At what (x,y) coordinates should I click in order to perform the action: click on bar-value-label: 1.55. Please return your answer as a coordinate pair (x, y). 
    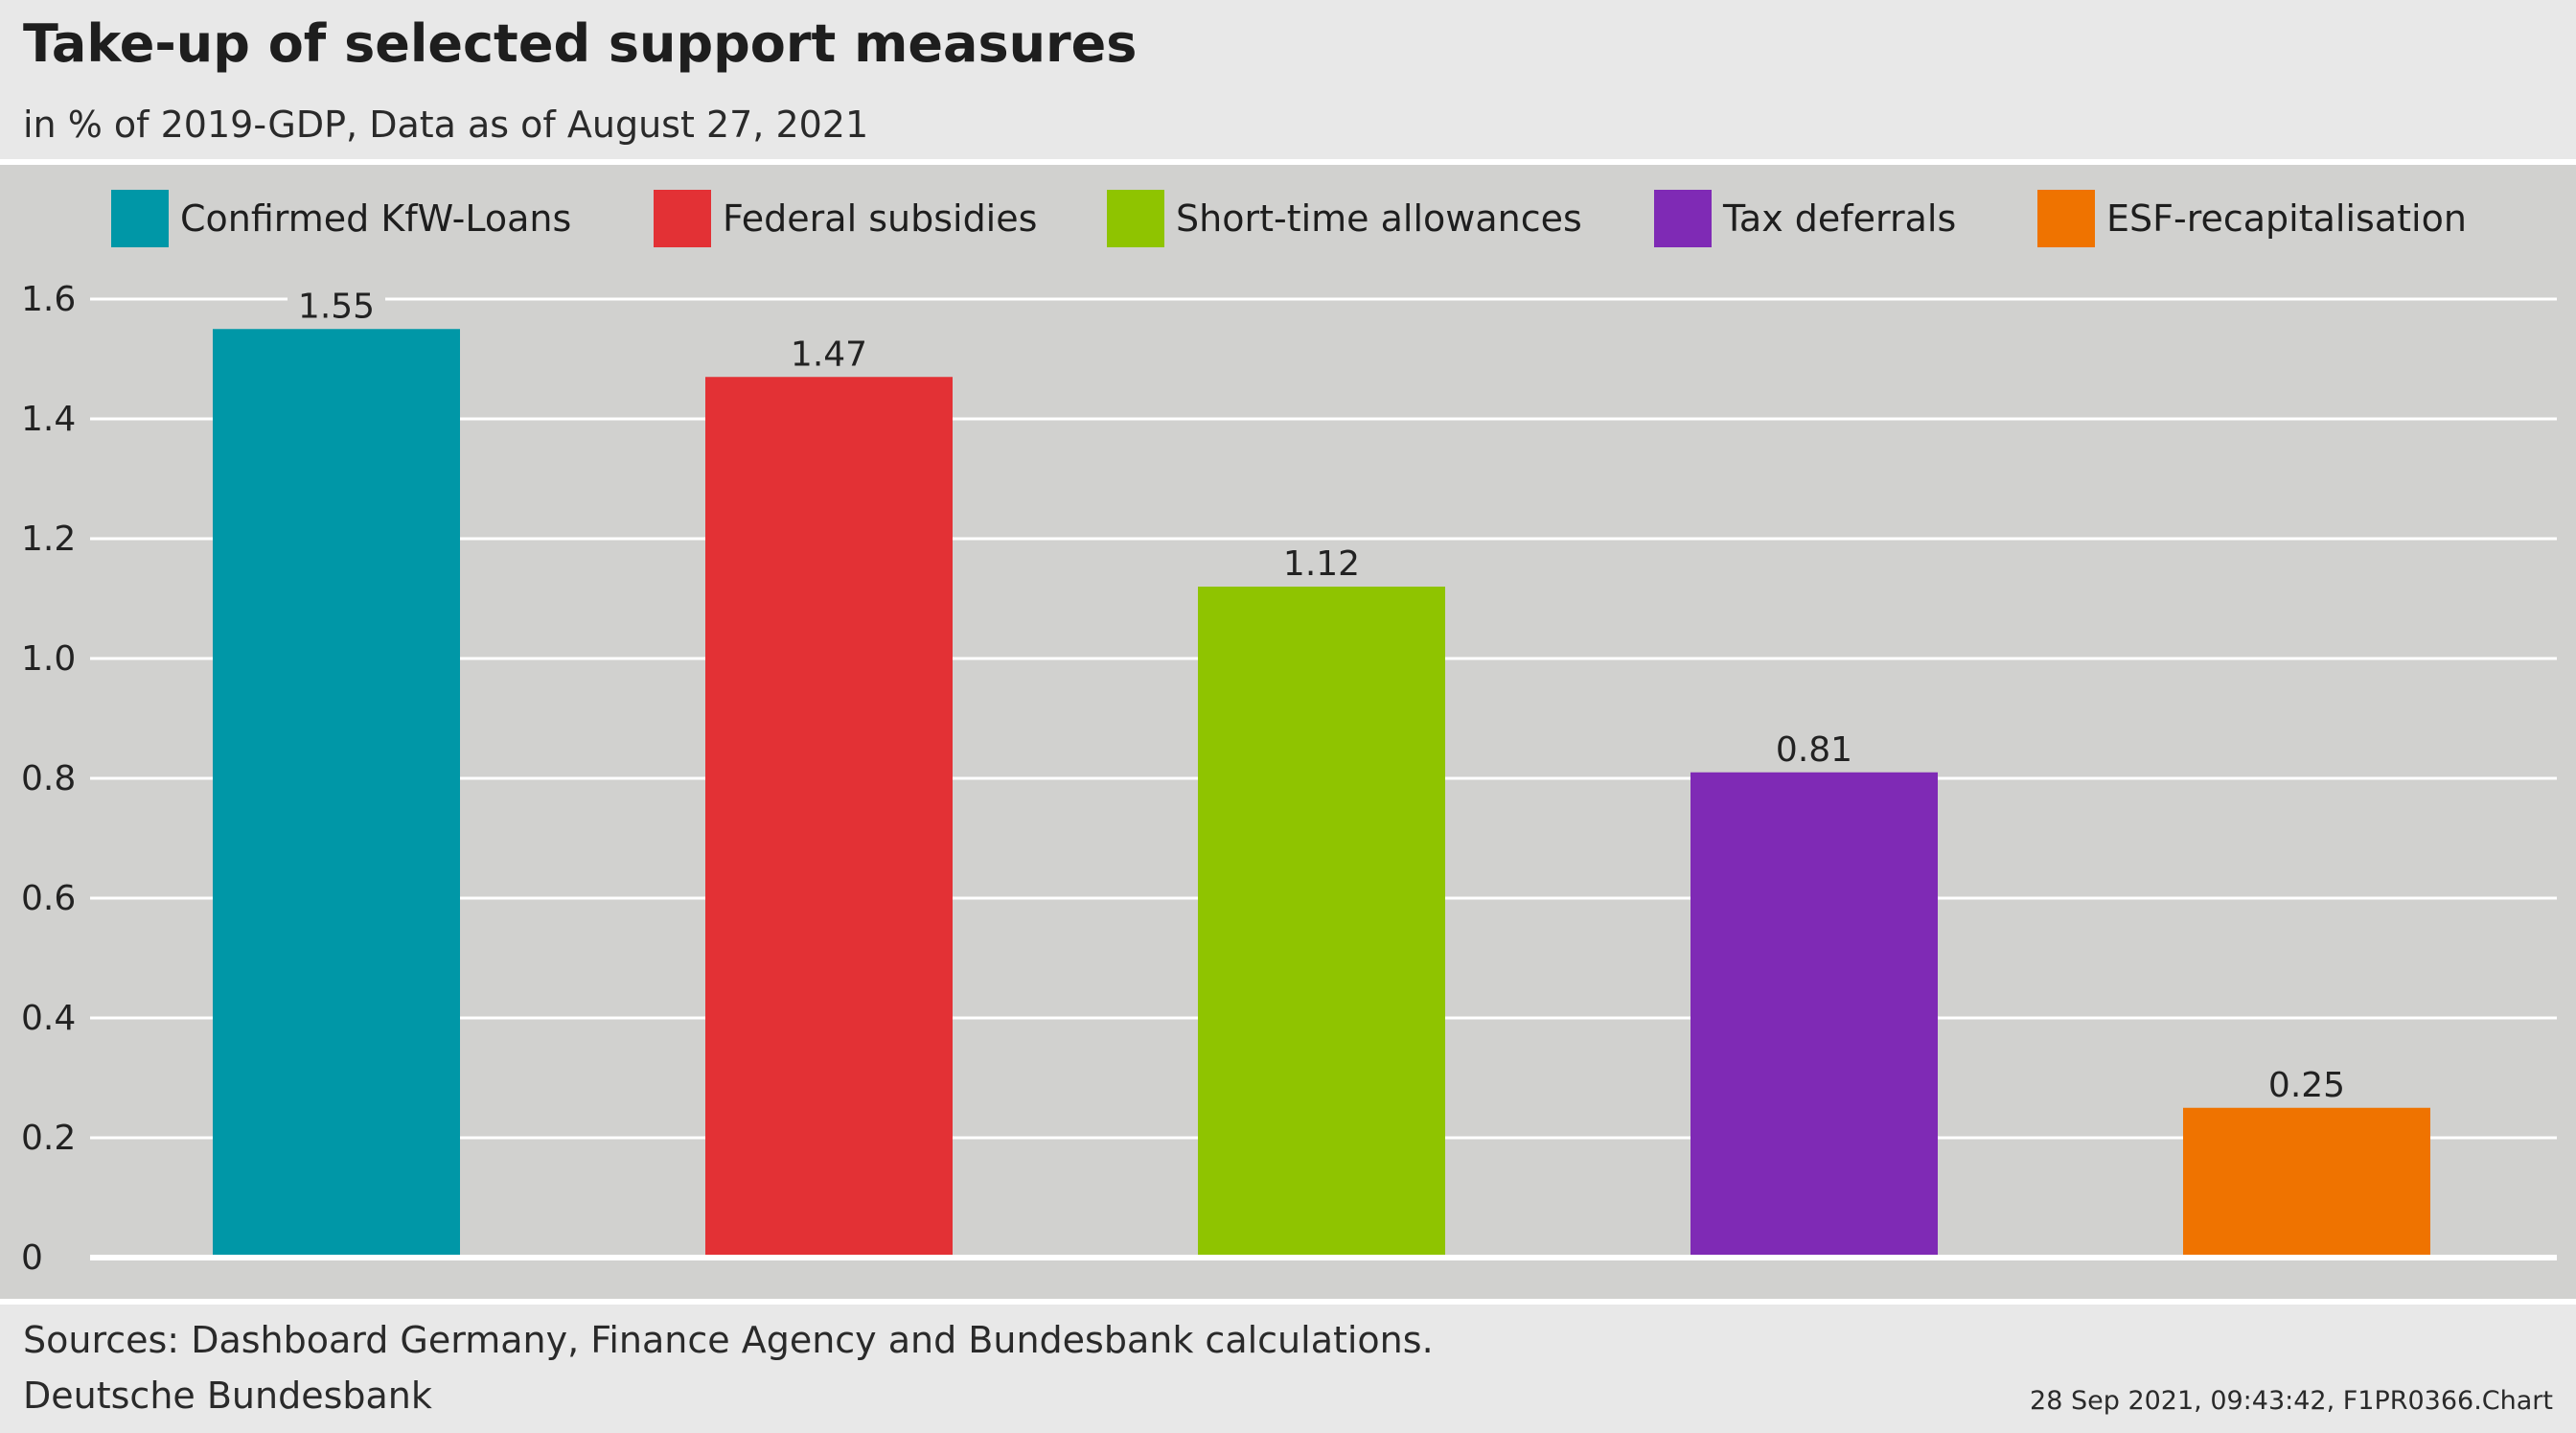
    Looking at the image, I should click on (336, 306).